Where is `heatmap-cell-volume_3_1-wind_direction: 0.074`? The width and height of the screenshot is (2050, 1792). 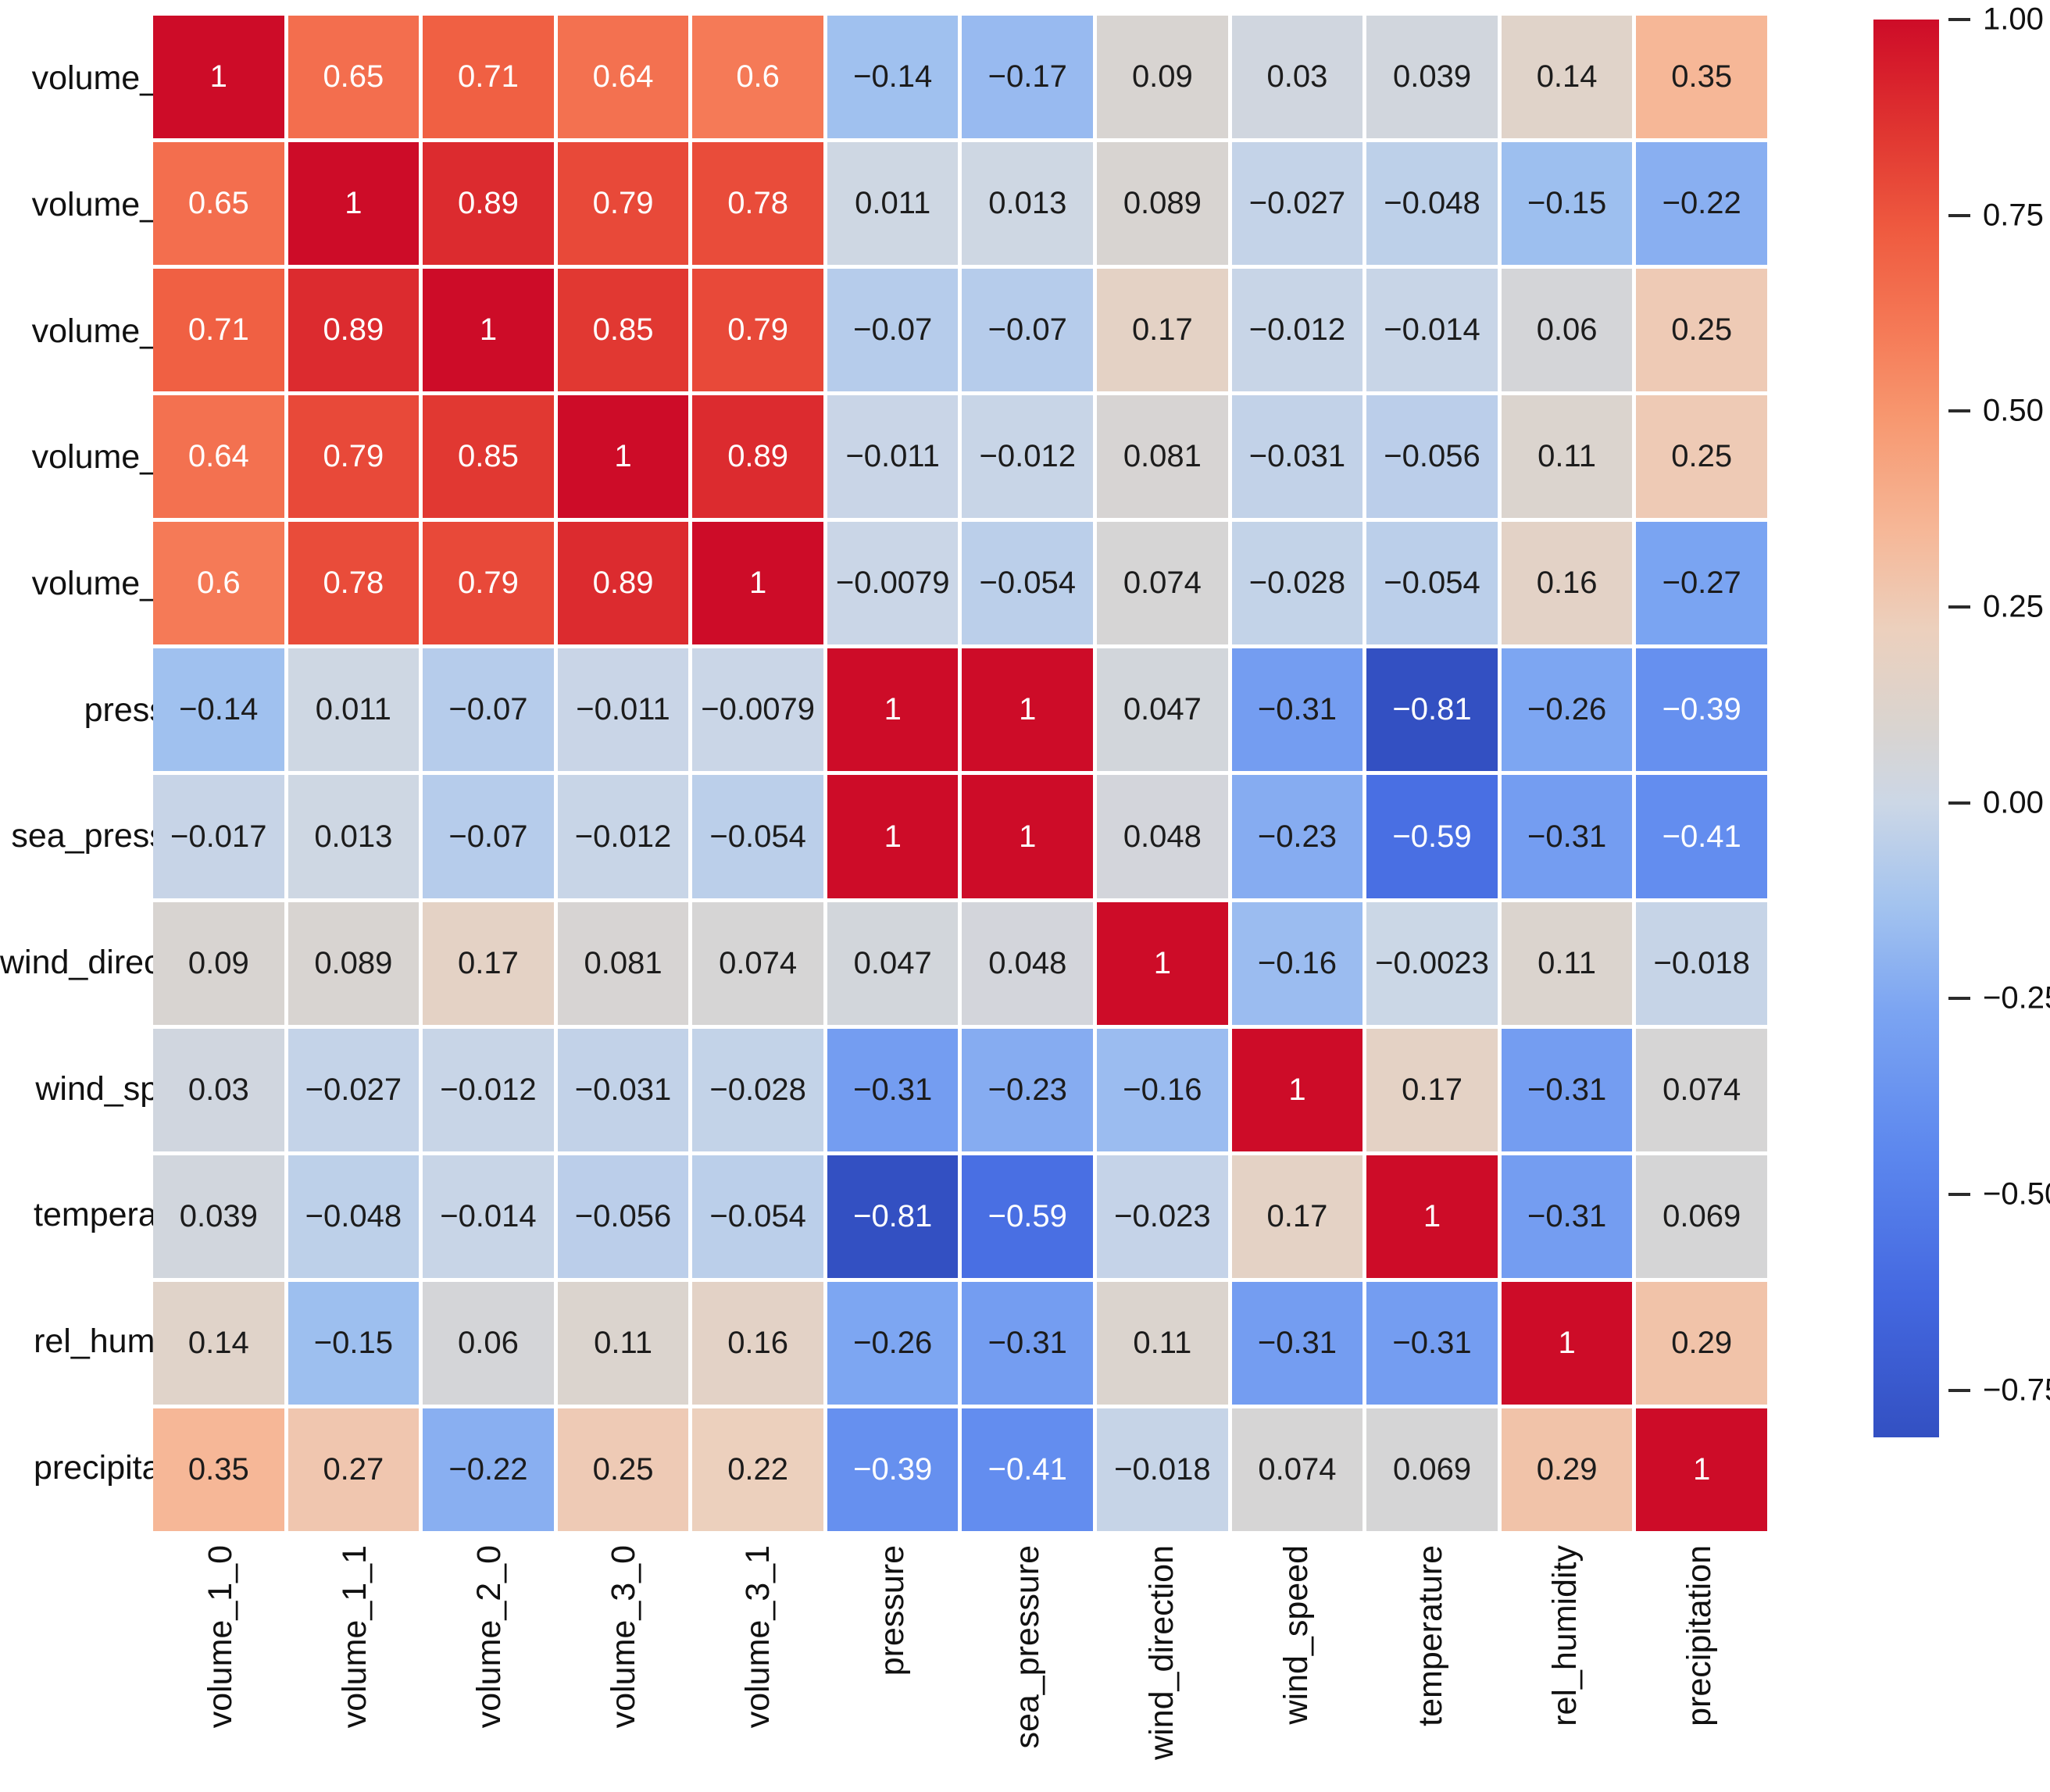 heatmap-cell-volume_3_1-wind_direction: 0.074 is located at coordinates (1162, 583).